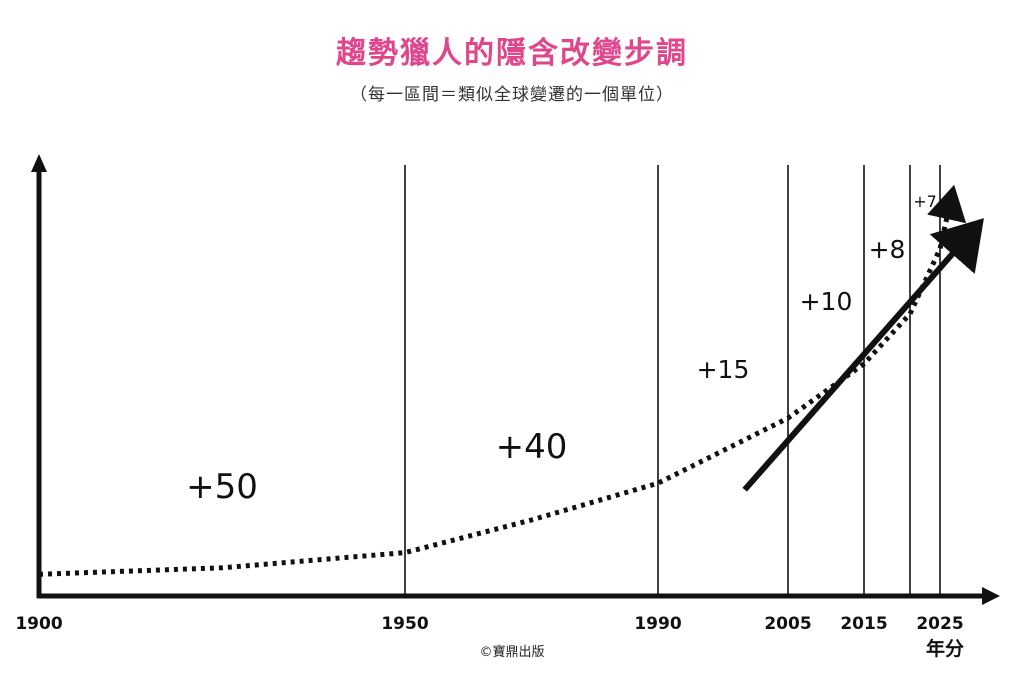 The width and height of the screenshot is (1024, 682). Describe the element at coordinates (723, 369) in the screenshot. I see `interval-label: +15` at that location.